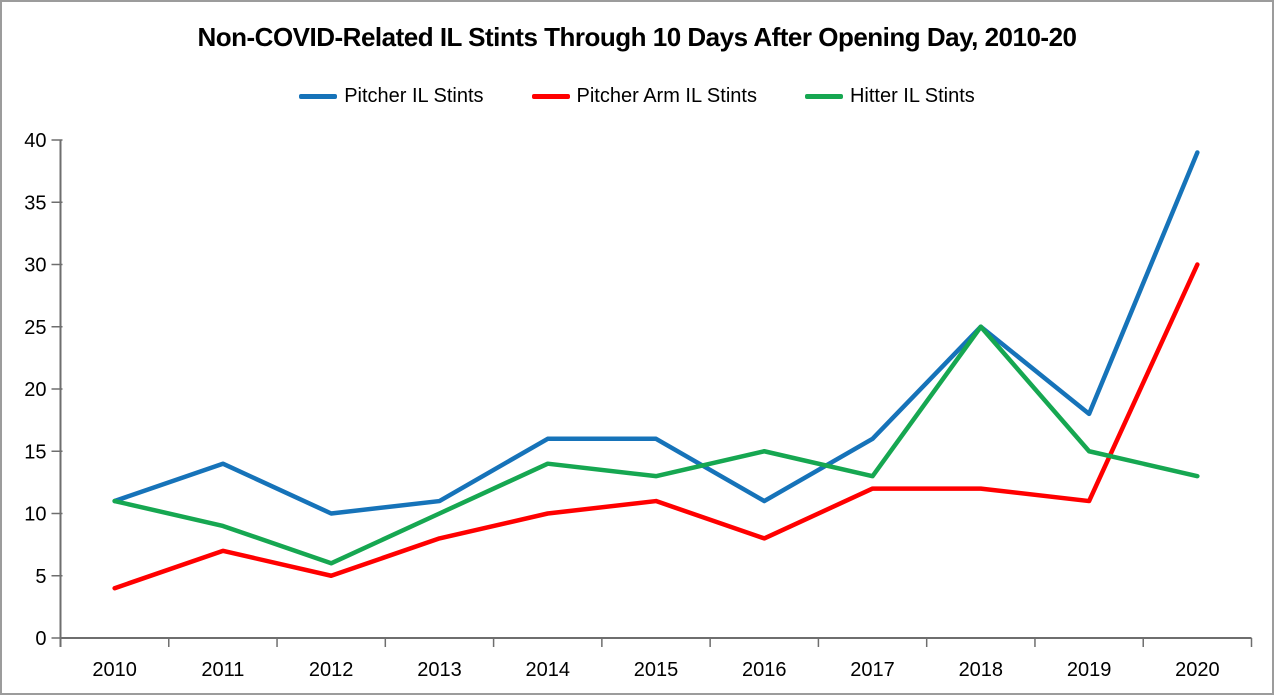  Describe the element at coordinates (35, 141) in the screenshot. I see `y-tick-label: 40` at that location.